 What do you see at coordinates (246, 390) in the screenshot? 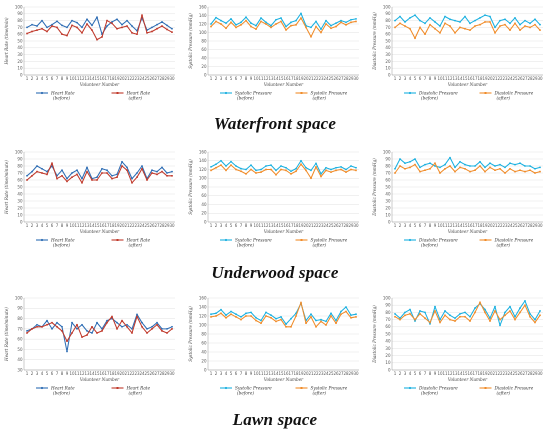
I see `legend-item-before: Systolic Pressure(before)` at bounding box center [246, 390].